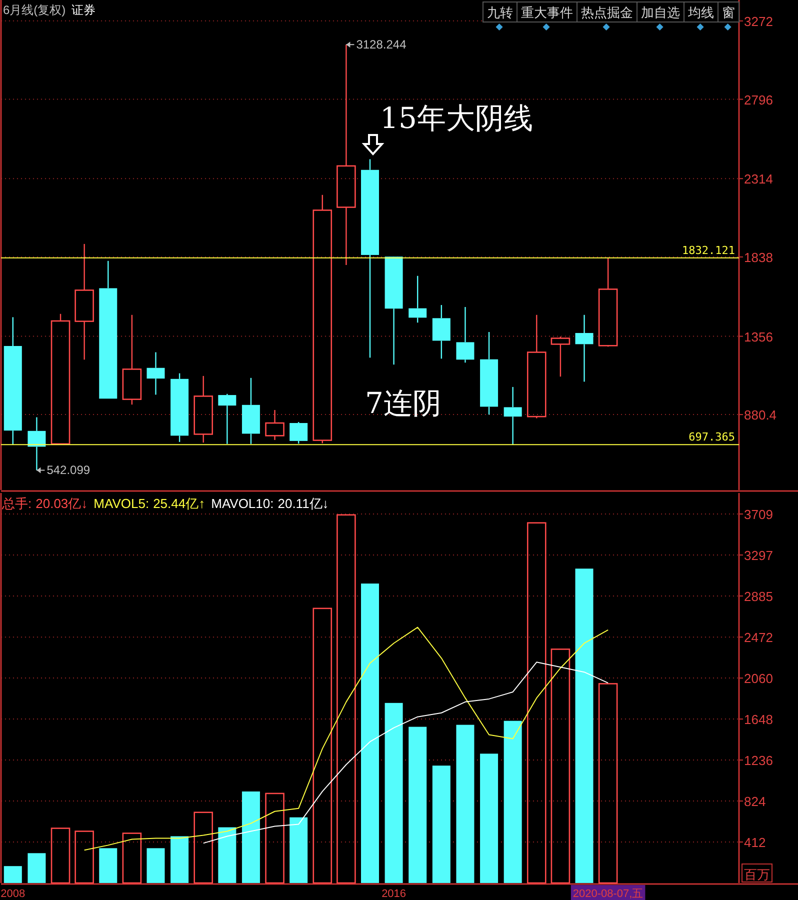  Describe the element at coordinates (608, 894) in the screenshot. I see `x-tick-label: 2020-08-07,五` at that location.